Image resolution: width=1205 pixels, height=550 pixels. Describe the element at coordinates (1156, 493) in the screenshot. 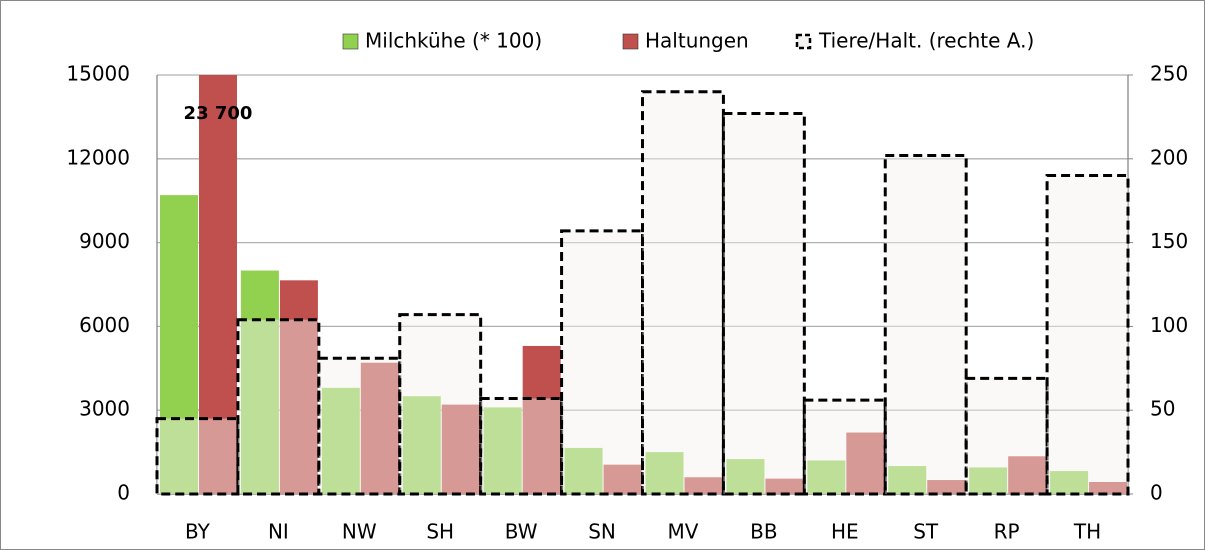

I see `y2-tick-label: 0` at that location.